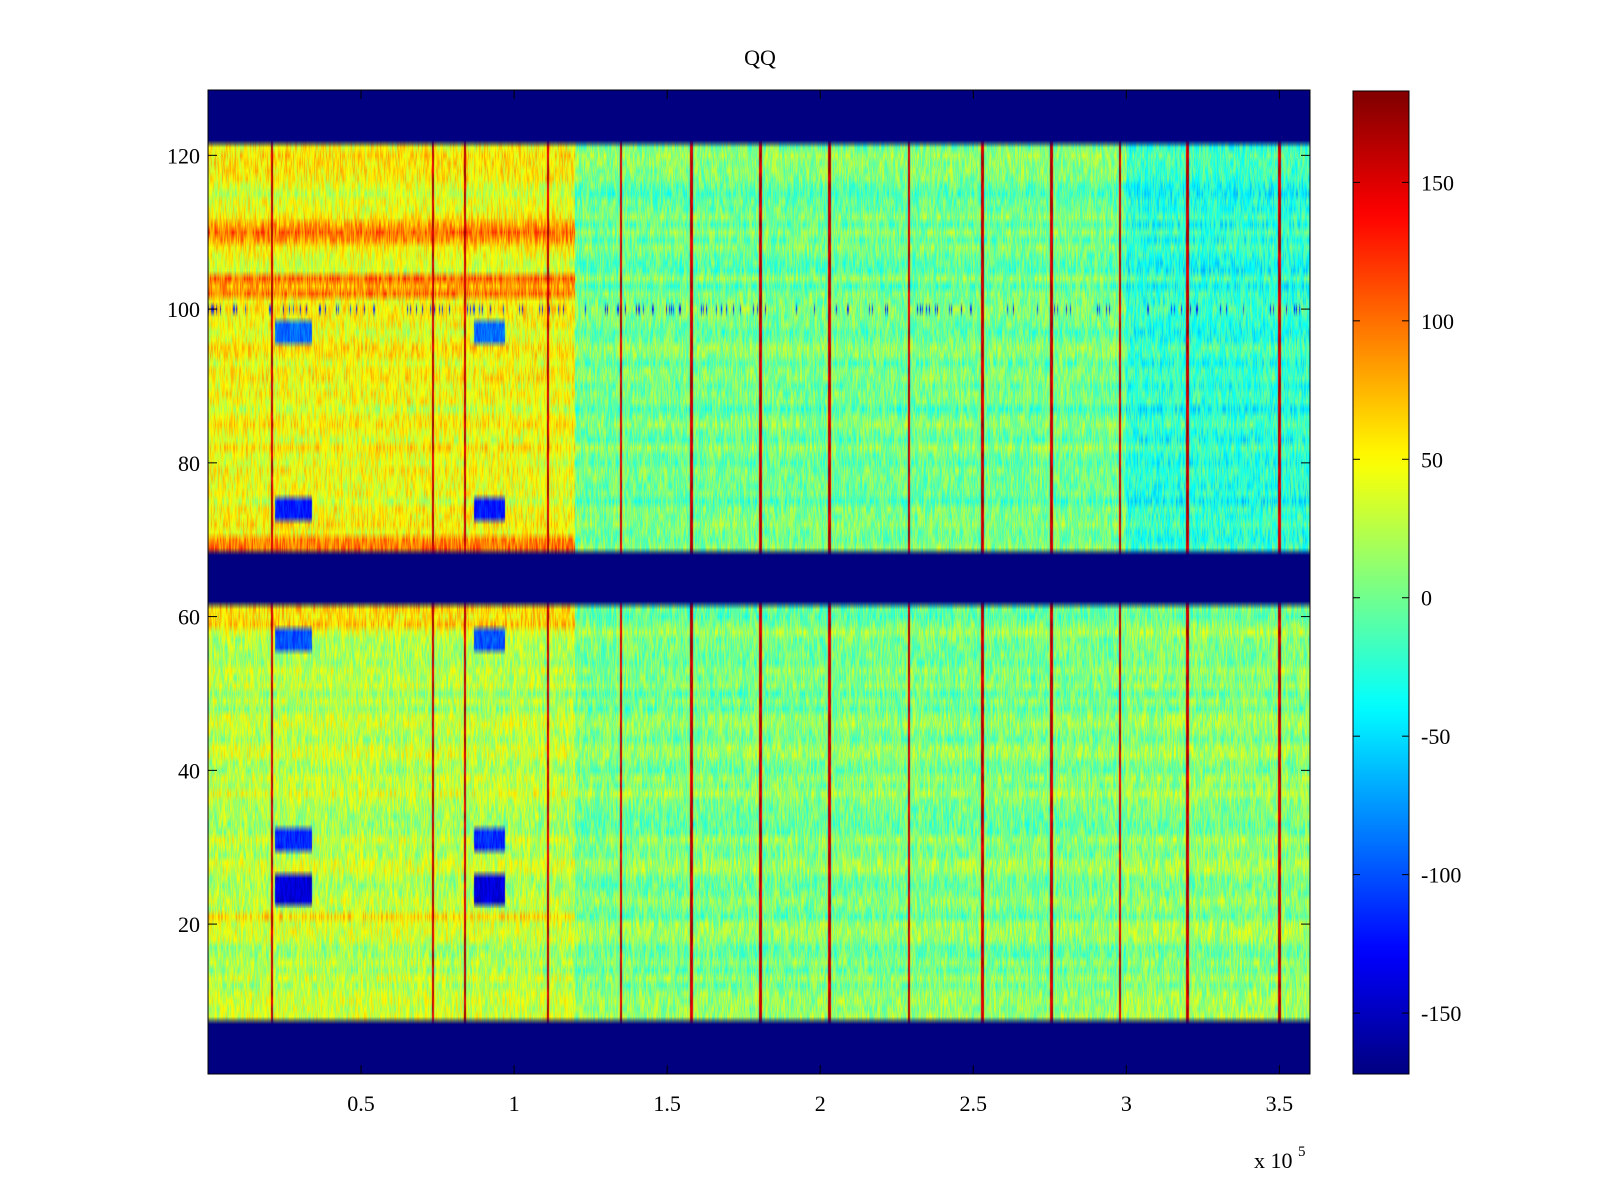 The width and height of the screenshot is (1600, 1200). What do you see at coordinates (1441, 875) in the screenshot?
I see `colorbar-tick-label: -100` at bounding box center [1441, 875].